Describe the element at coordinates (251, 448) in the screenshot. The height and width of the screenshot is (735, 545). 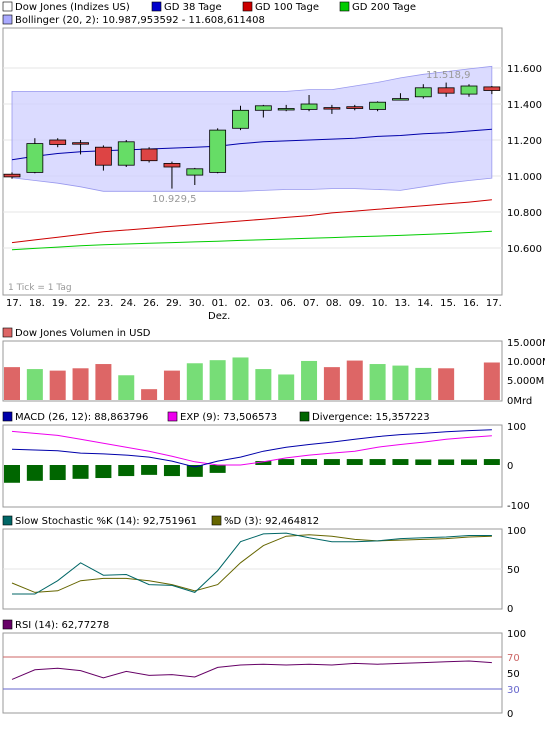
I see `exp-line` at that location.